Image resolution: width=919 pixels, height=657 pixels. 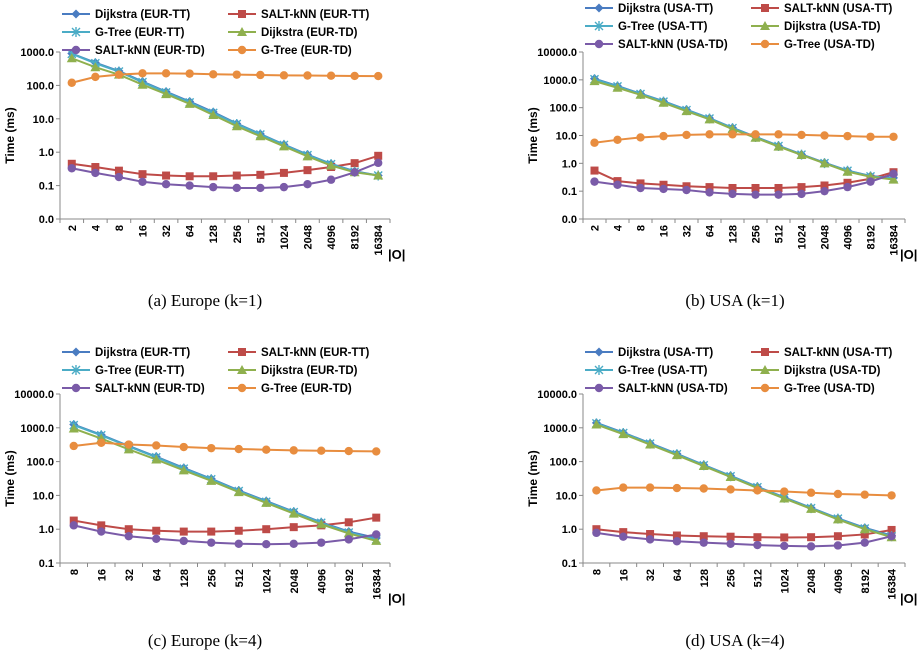 What do you see at coordinates (191, 230) in the screenshot?
I see `x-tick-label: 64` at bounding box center [191, 230].